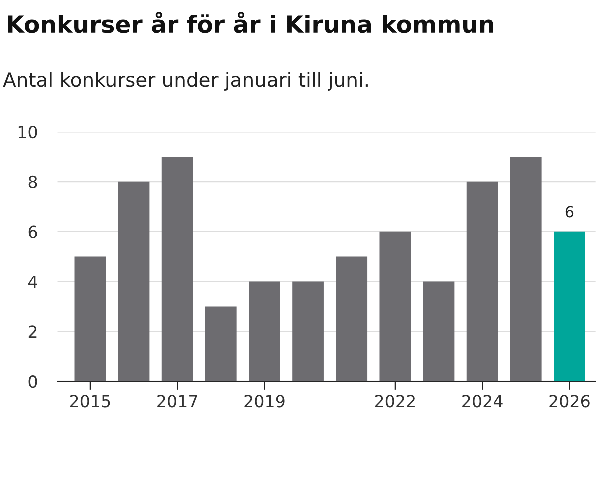 Image resolution: width=608 pixels, height=480 pixels. What do you see at coordinates (33, 382) in the screenshot?
I see `y-tick-label: 0` at bounding box center [33, 382].